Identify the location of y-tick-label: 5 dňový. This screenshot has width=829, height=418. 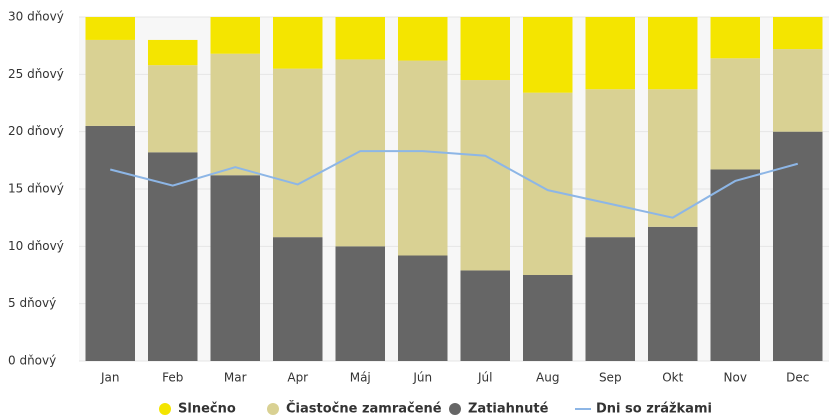
(32, 303).